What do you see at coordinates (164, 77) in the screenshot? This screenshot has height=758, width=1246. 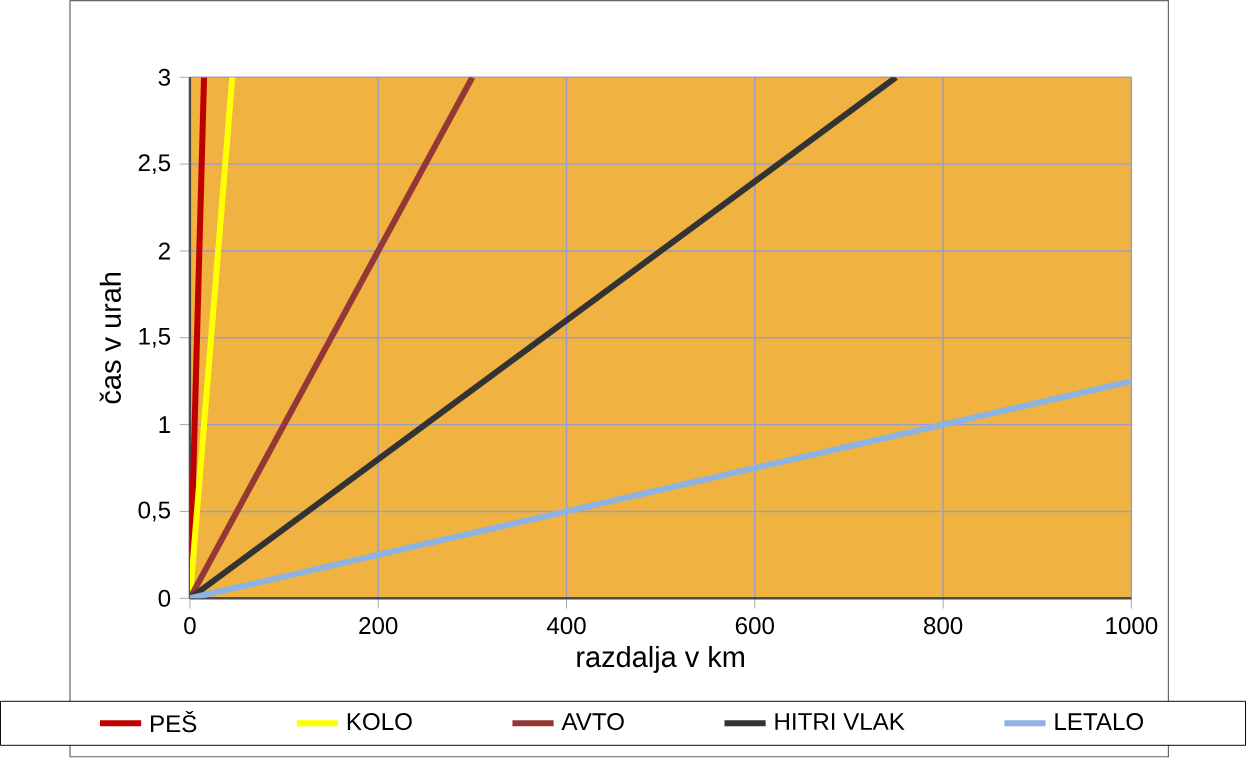 I see `y-tick-label: 3` at bounding box center [164, 77].